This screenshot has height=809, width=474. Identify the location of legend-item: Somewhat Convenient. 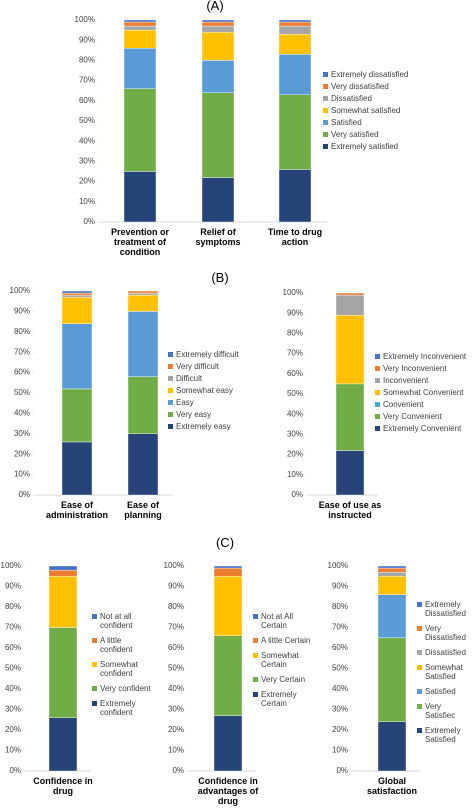
(424, 392).